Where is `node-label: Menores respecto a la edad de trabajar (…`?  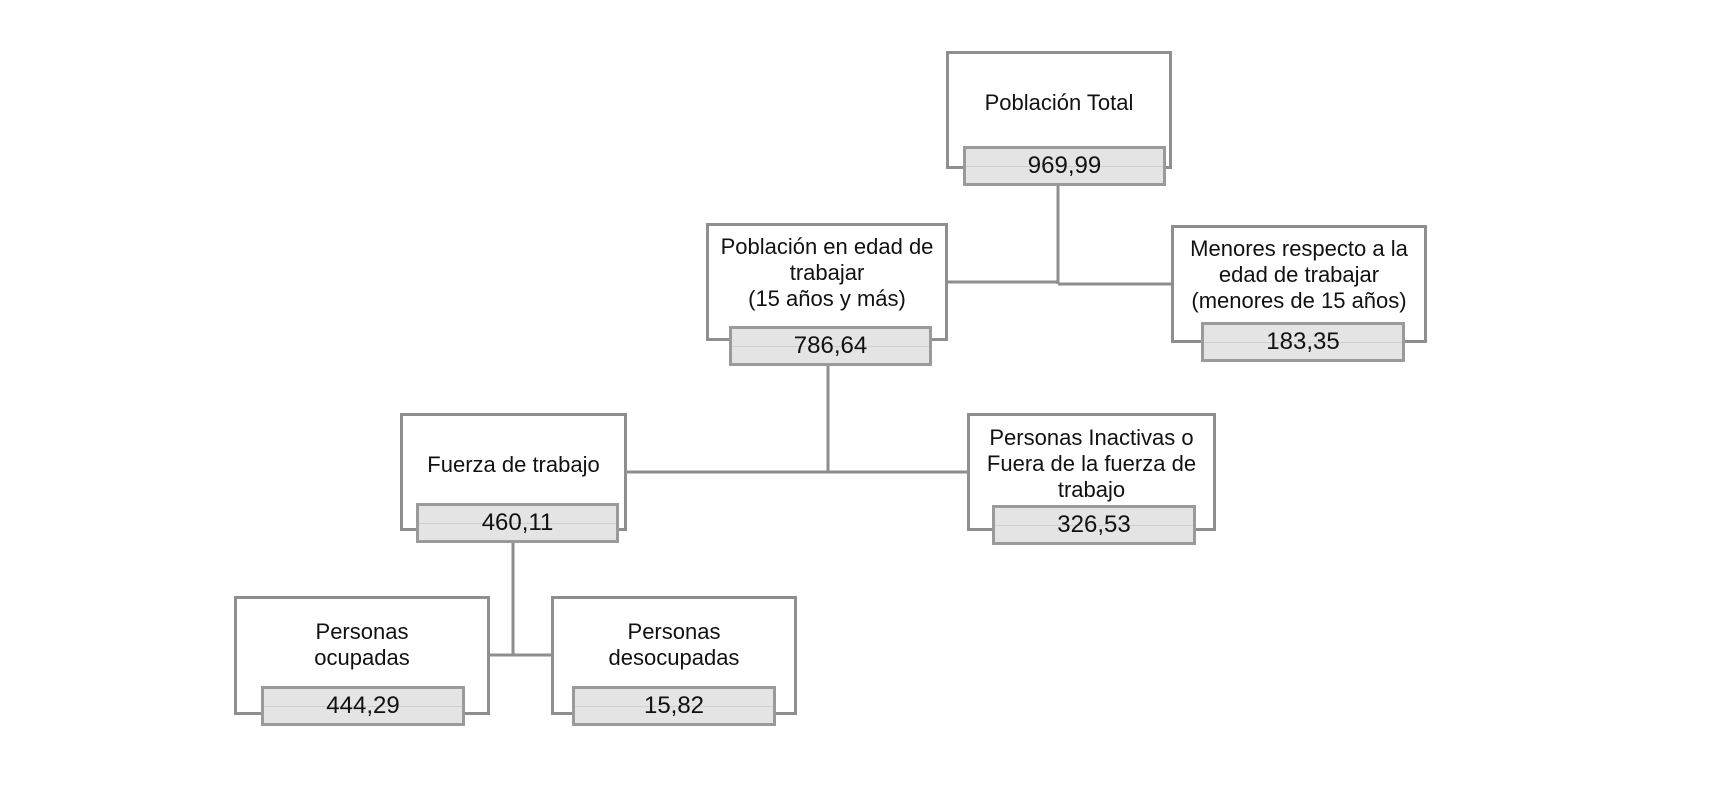 node-label: Menores respecto a la edad de trabajar (… is located at coordinates (1299, 275).